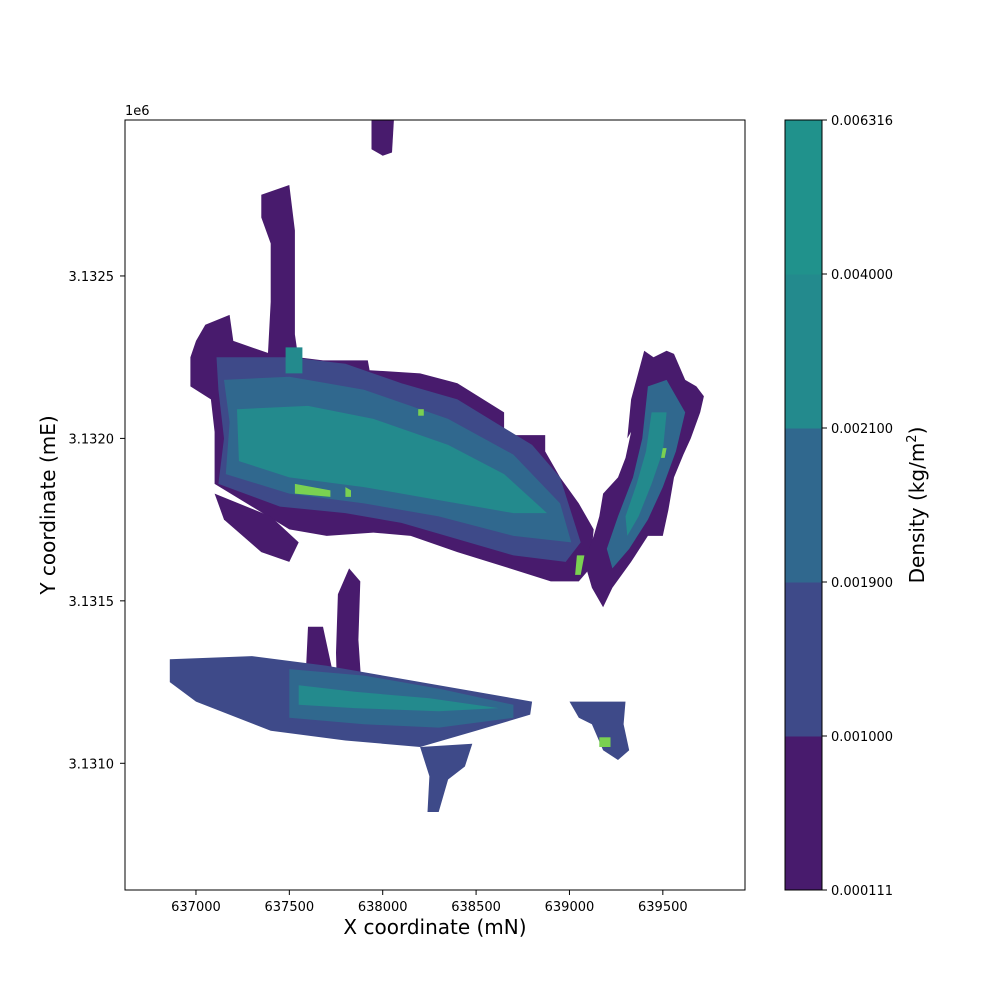  Describe the element at coordinates (476, 907) in the screenshot. I see `x-tick-label: 638500` at that location.